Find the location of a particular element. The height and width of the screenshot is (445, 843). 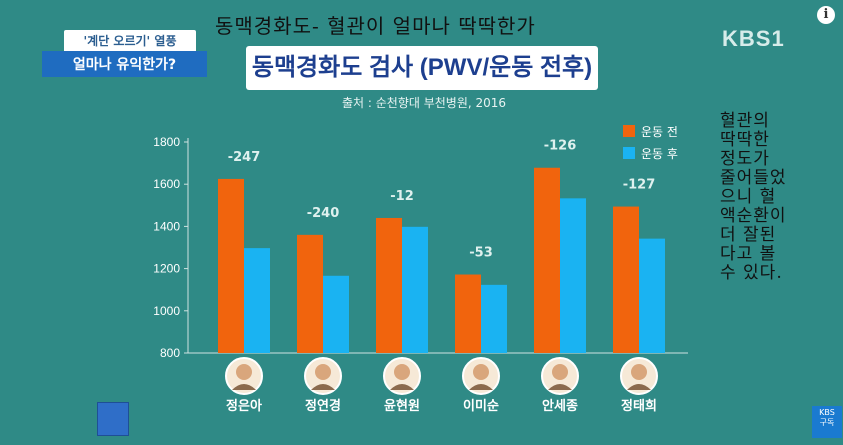

y-tick-label: 1800 is located at coordinates (166, 142).